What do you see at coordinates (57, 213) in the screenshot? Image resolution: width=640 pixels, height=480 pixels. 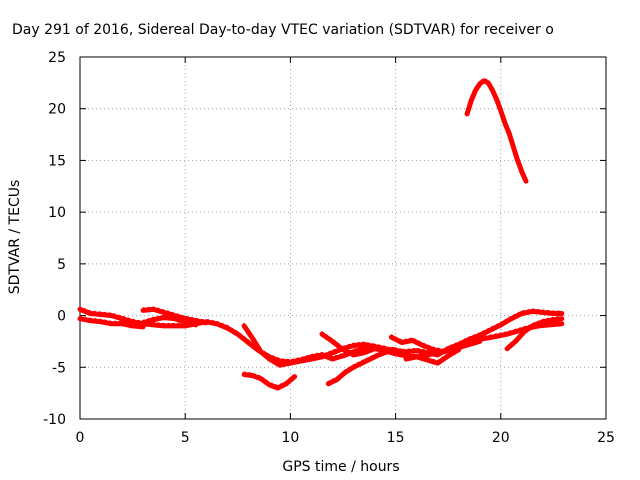 I see `y-tick-label: 10` at bounding box center [57, 213].